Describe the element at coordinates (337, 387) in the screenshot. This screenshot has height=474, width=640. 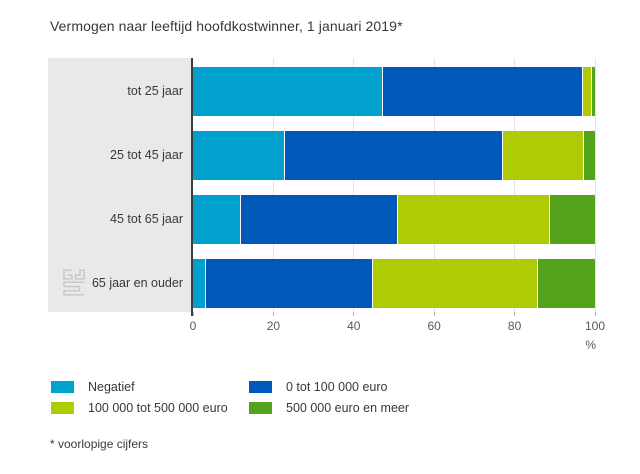
I see `legend-label: 0 tot 100 000 euro` at that location.